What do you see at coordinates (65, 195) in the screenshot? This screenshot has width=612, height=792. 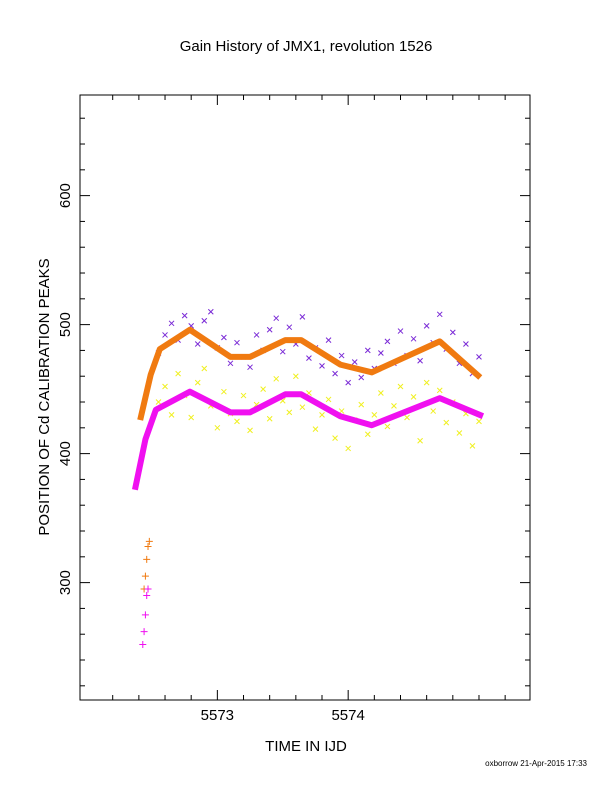 I see `y-tick-label: 600` at bounding box center [65, 195].